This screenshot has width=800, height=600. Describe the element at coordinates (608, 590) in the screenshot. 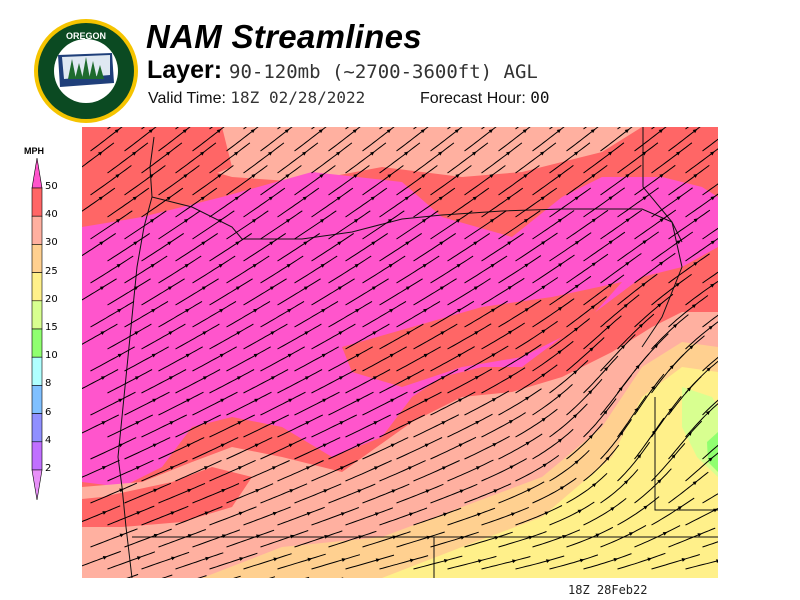

I see `timestamp-footer: 18Z 28Feb22` at that location.